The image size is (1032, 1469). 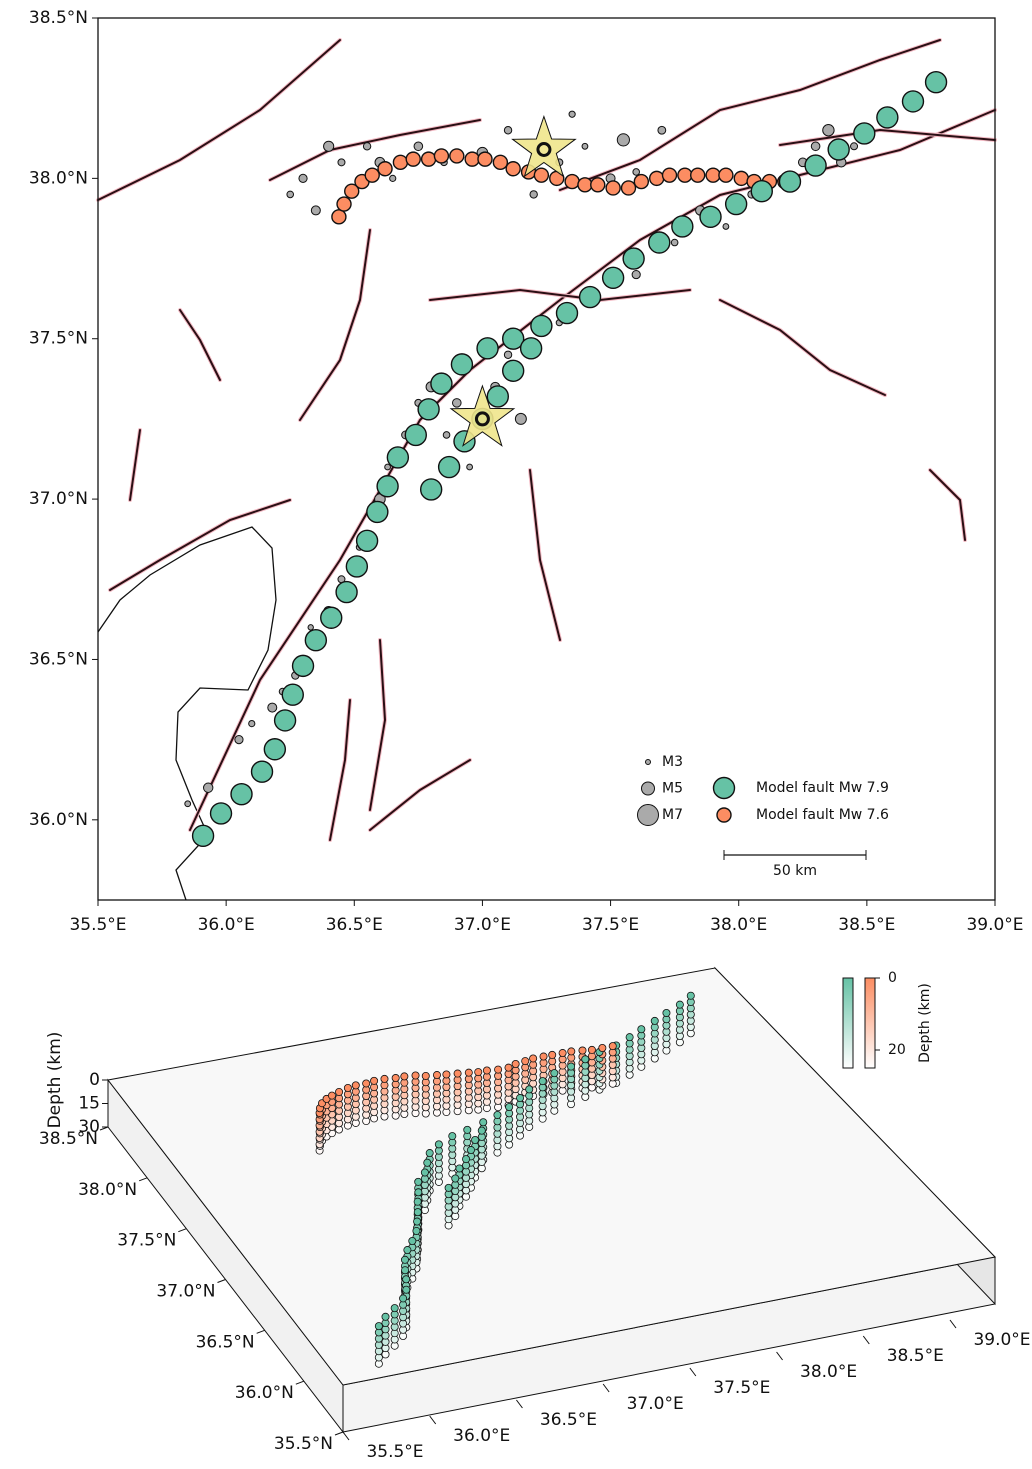 What do you see at coordinates (822, 815) in the screenshot?
I see `legend-label: Model fault Mw 7.6` at bounding box center [822, 815].